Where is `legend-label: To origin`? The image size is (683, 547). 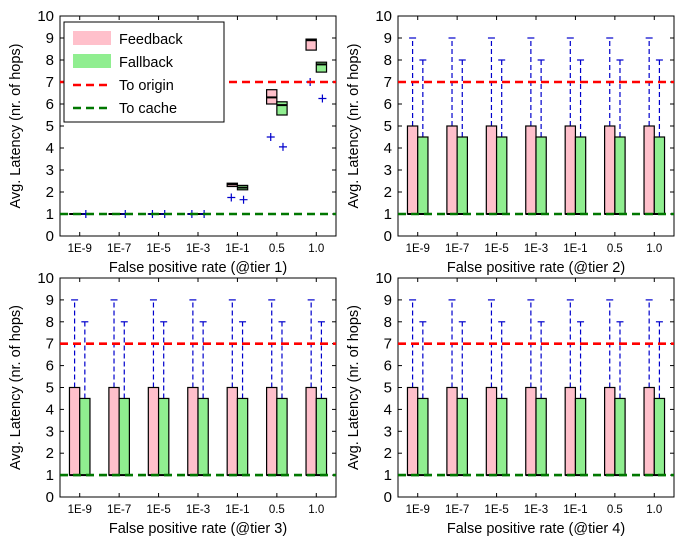 legend-label: To origin is located at coordinates (146, 86).